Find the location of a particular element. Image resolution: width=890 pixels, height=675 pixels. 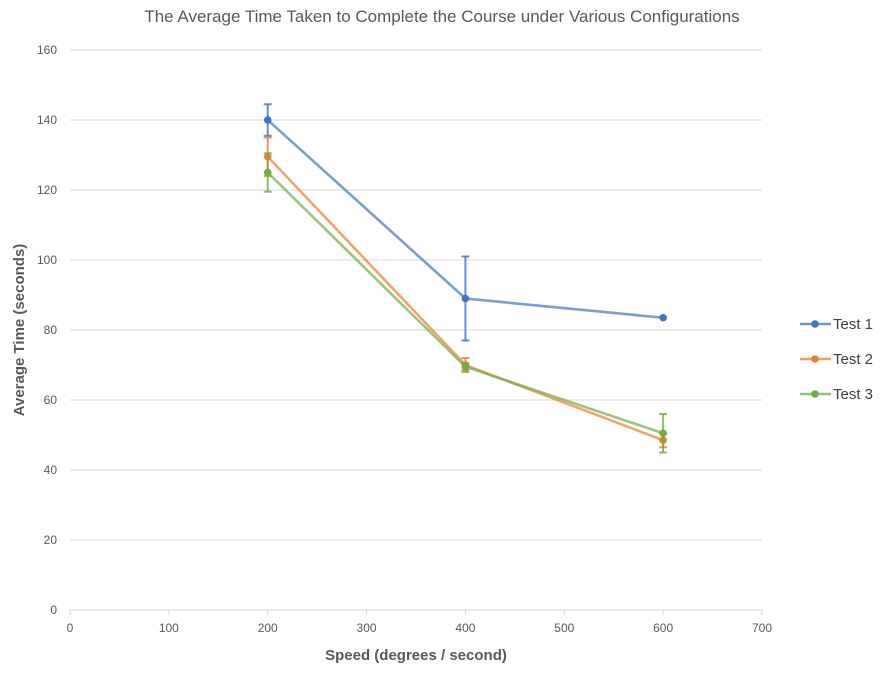

x-axis-label: Speed (degrees / second) is located at coordinates (416, 655).